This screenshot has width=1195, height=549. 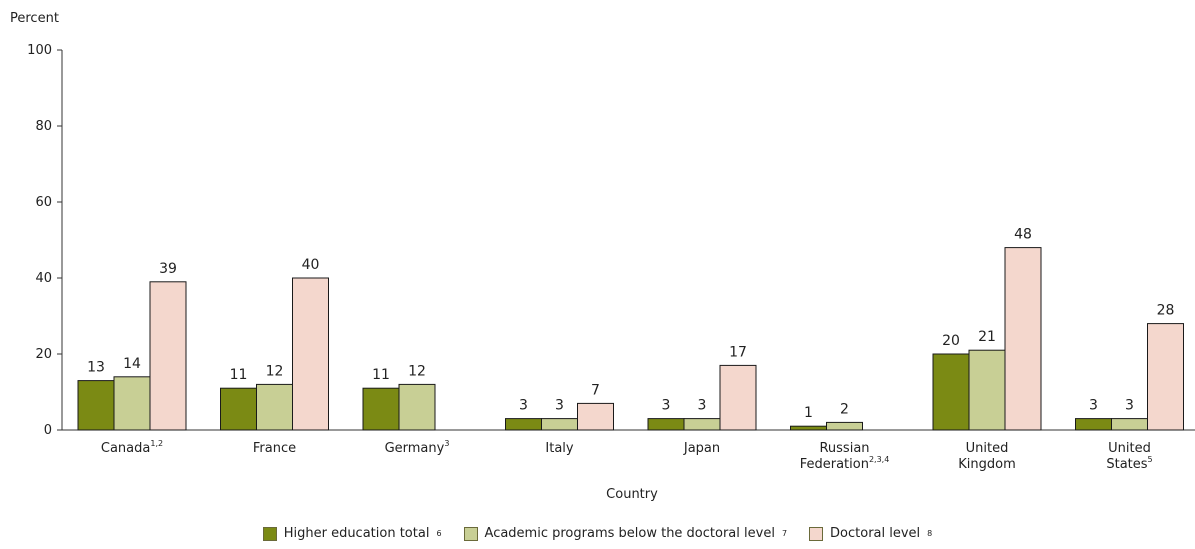 I want to click on data-label: 28, so click(x=1166, y=311).